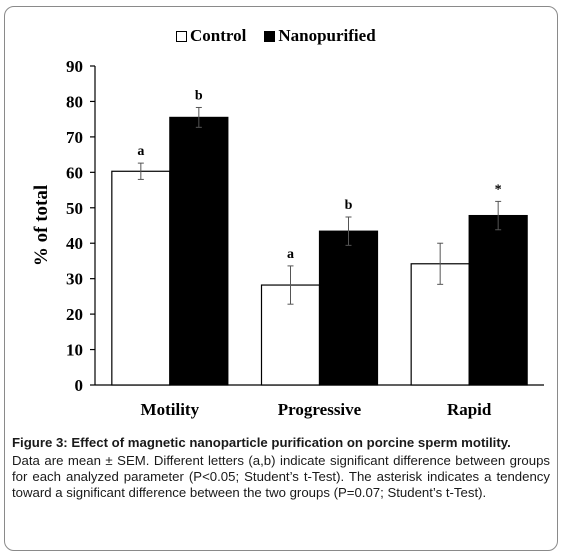  What do you see at coordinates (199, 251) in the screenshot?
I see `bar-nanopurified-motility` at bounding box center [199, 251].